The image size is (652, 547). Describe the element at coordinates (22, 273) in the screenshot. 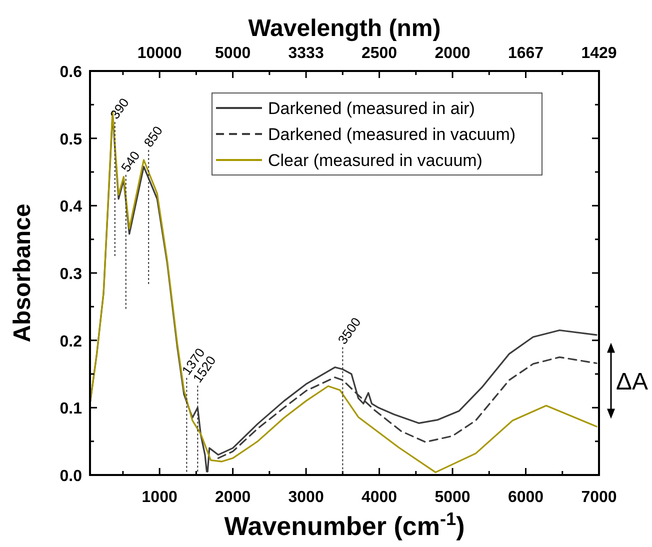

I see `y-axis-title: Absorbance` at that location.